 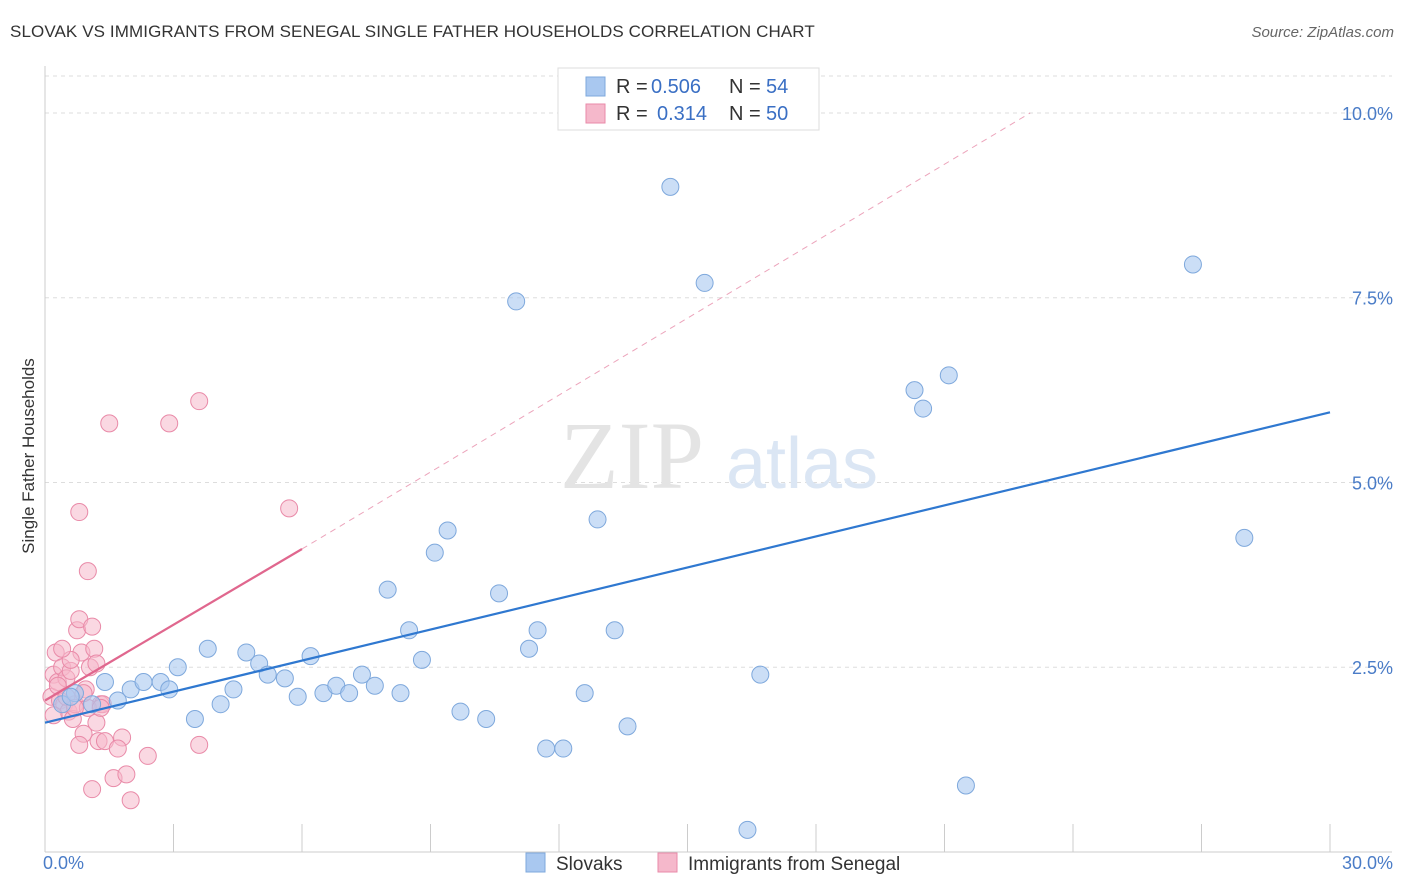 I want to click on legend-bottom: Slovaks Immigrants from Senegal, so click(x=712, y=863).